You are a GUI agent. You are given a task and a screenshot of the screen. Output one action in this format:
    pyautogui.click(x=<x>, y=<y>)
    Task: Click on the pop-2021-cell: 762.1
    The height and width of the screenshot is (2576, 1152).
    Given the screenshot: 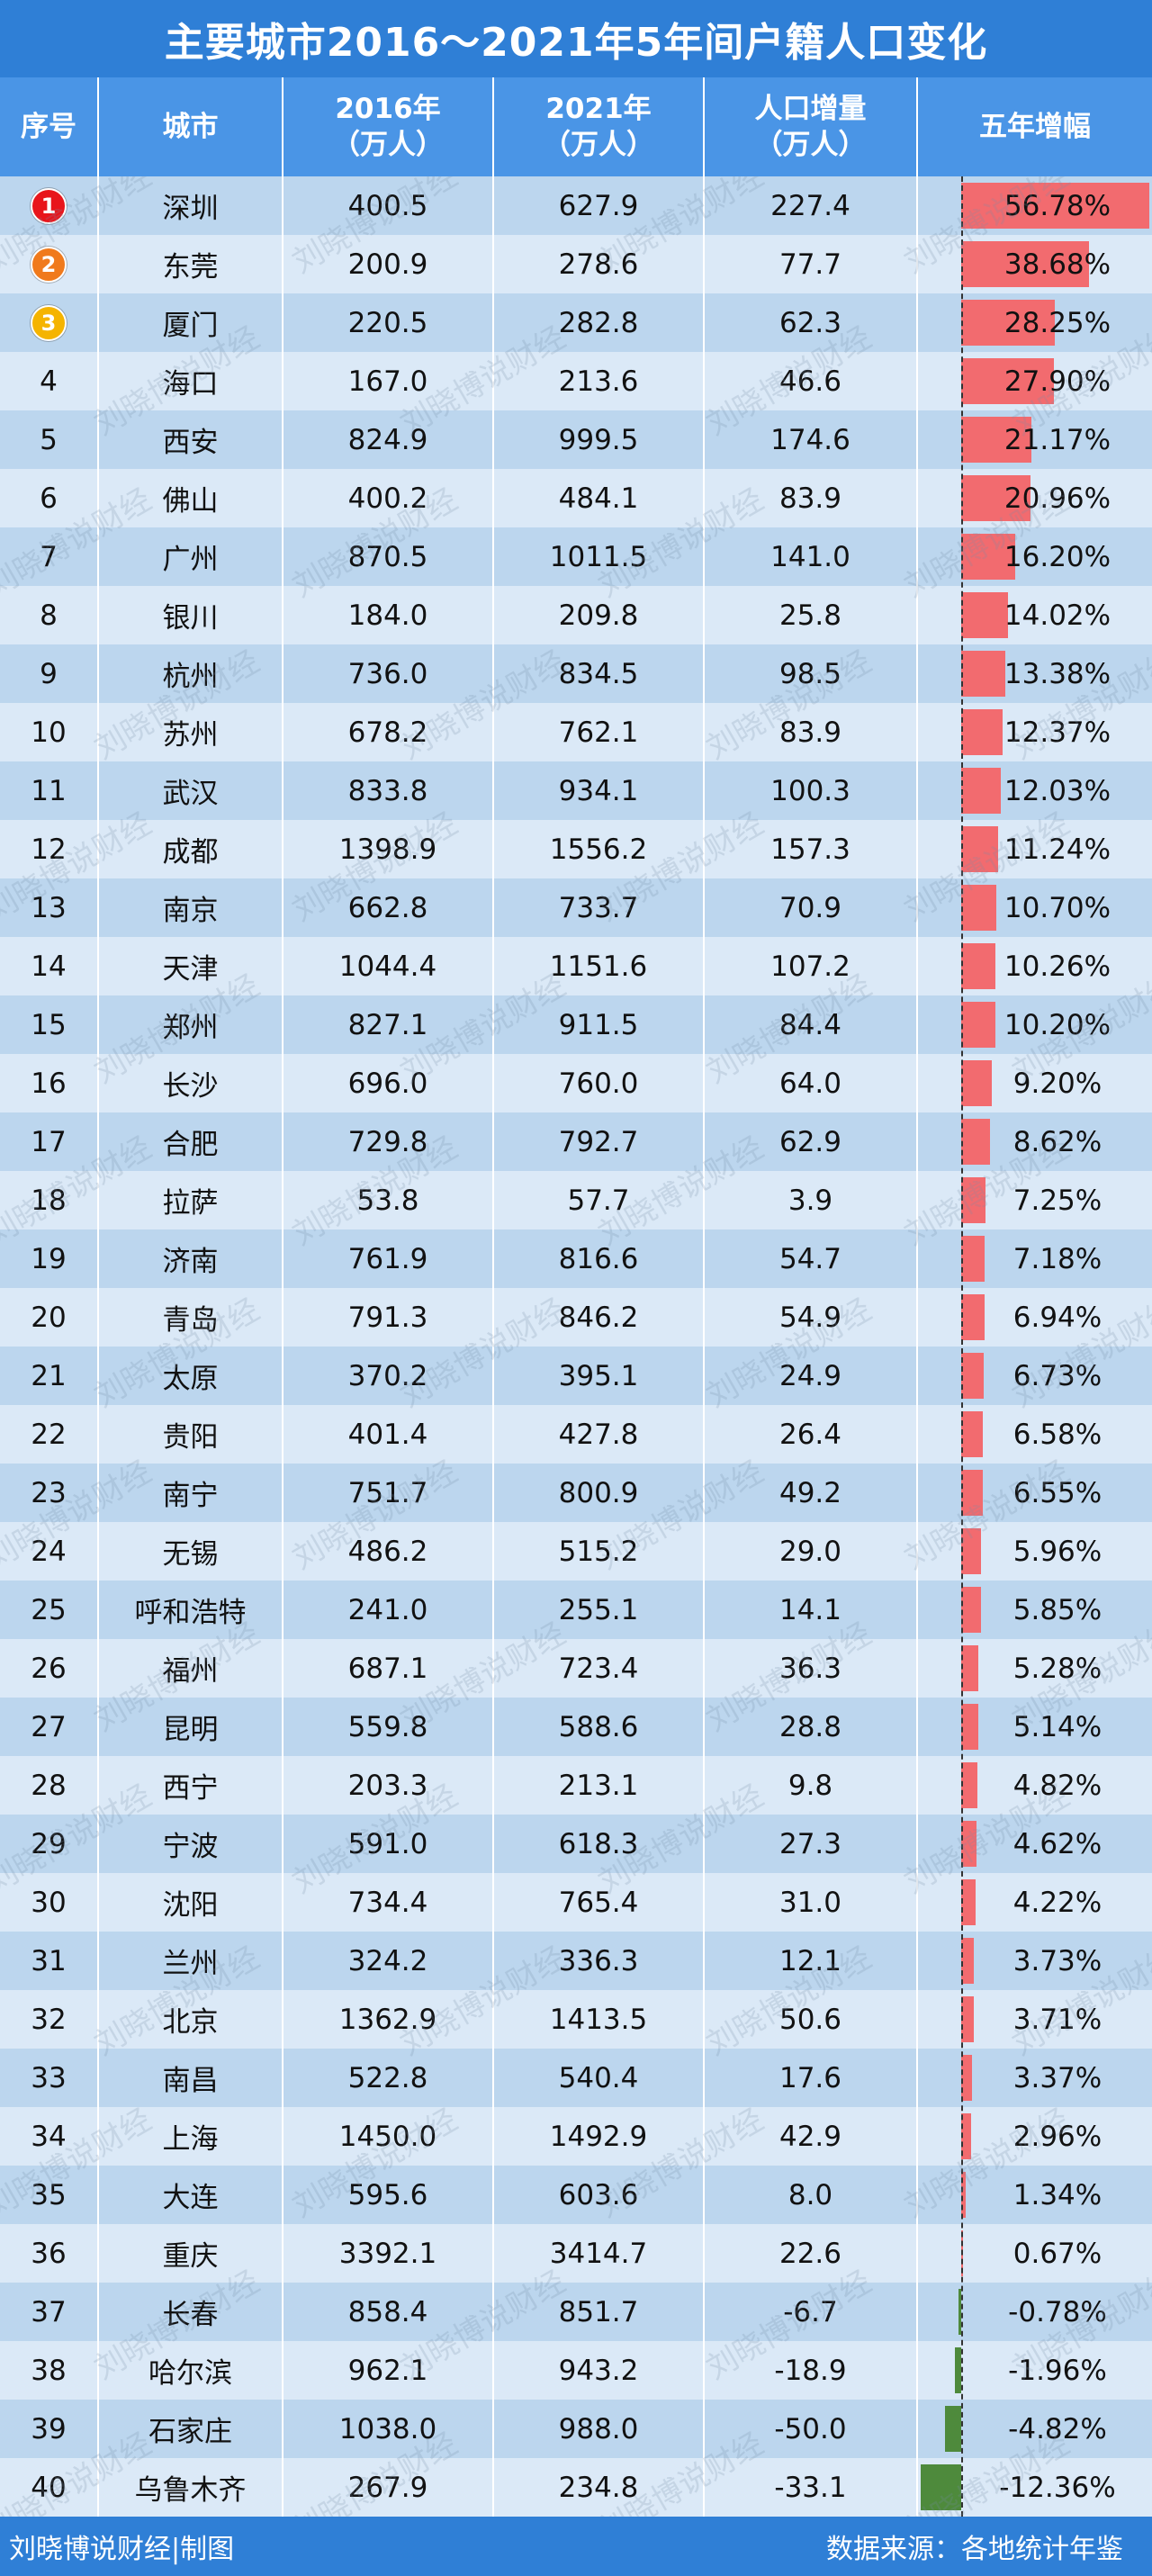 What is the action you would take?
    pyautogui.click(x=599, y=732)
    